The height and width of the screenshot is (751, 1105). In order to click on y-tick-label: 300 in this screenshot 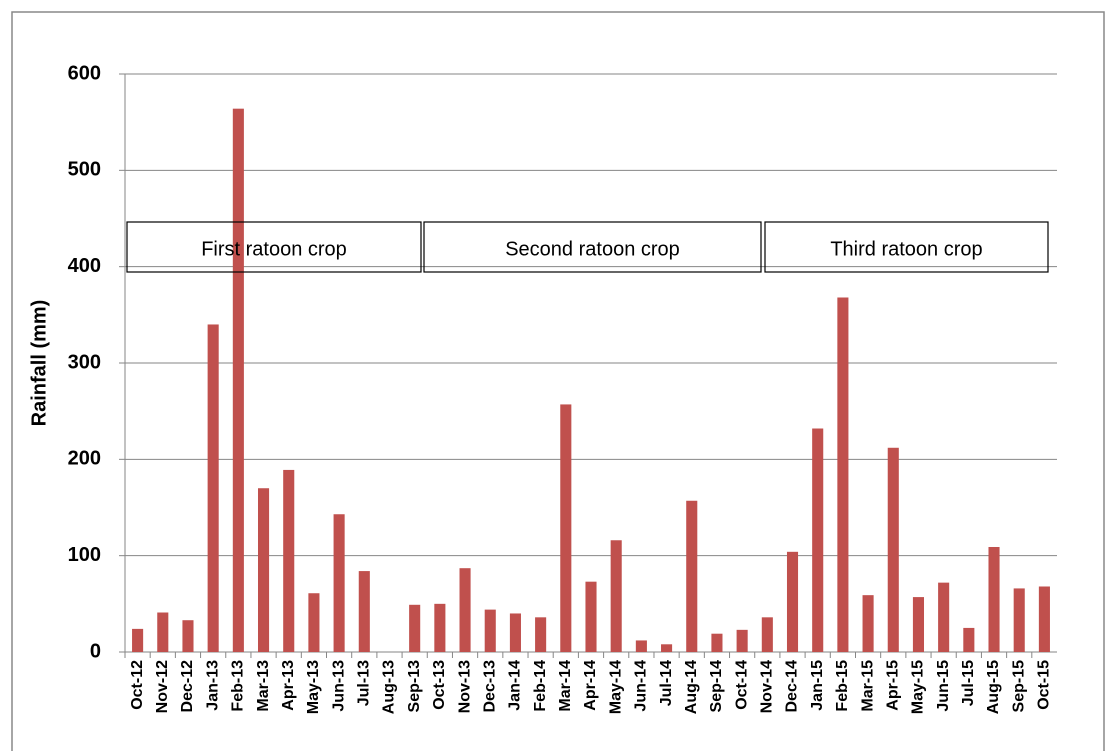, I will do `click(84, 362)`.